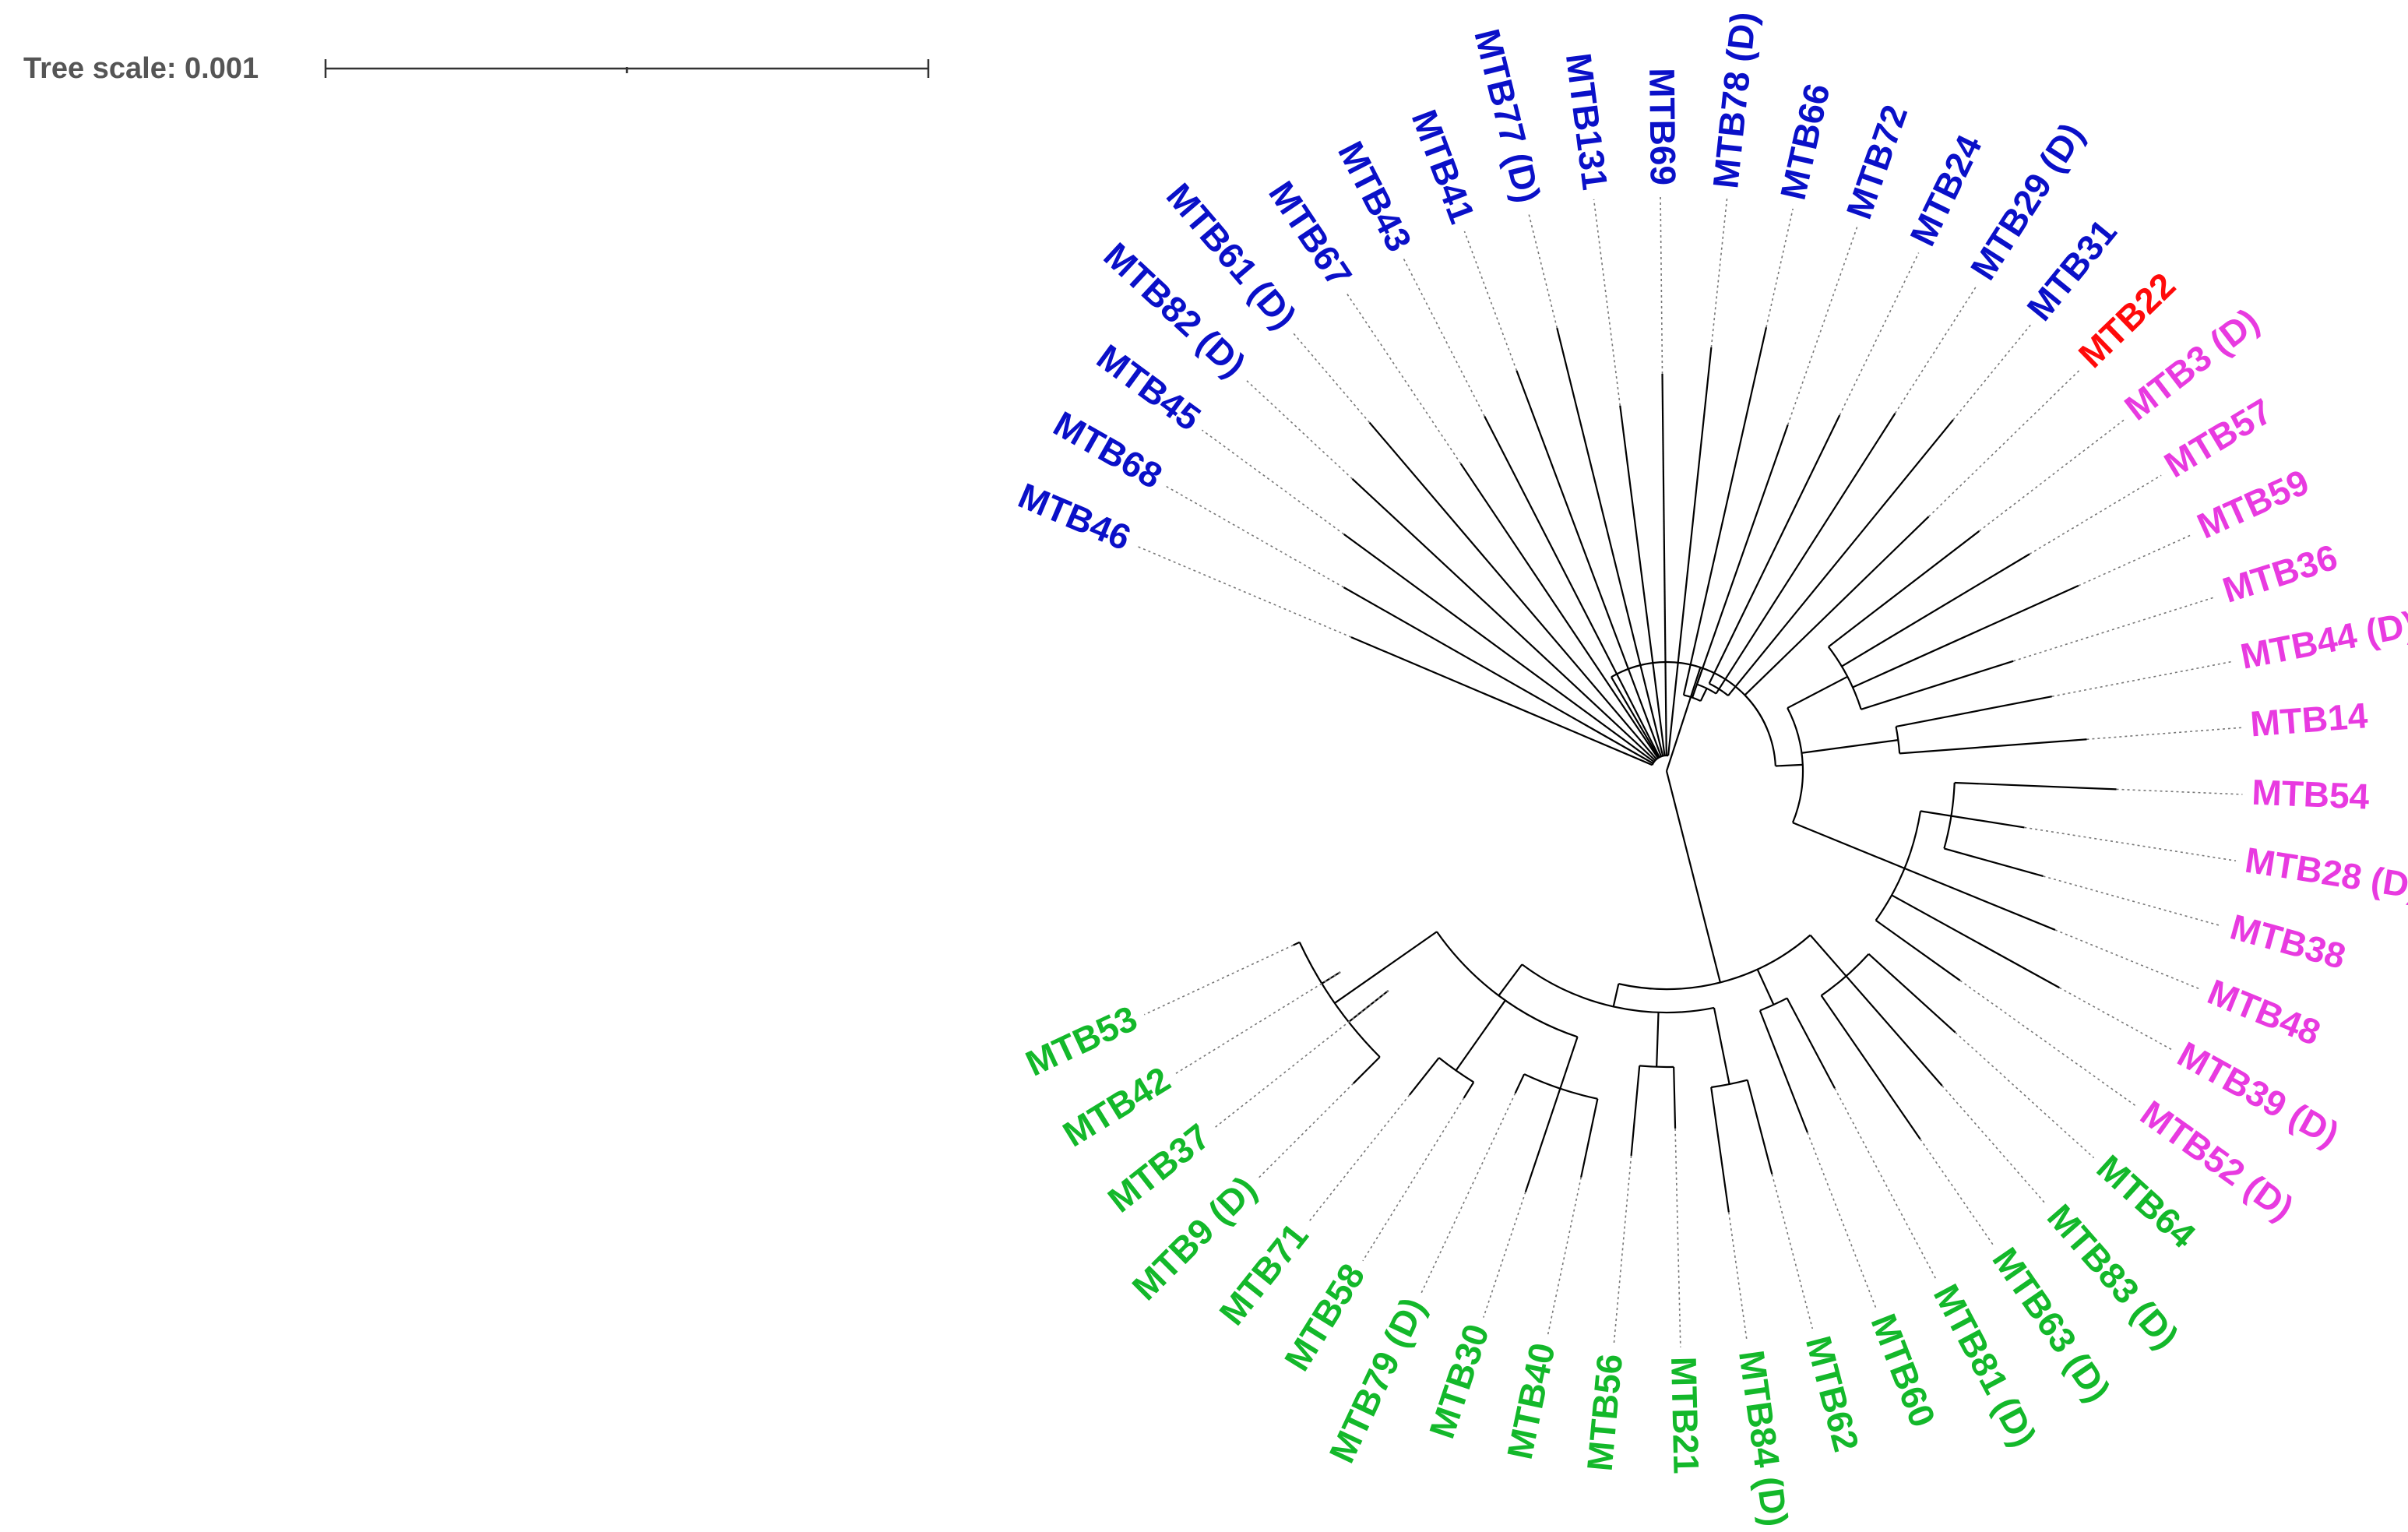  What do you see at coordinates (2323, 640) in the screenshot?
I see `leaf-label-mtb44-d: MTB44 (D)` at bounding box center [2323, 640].